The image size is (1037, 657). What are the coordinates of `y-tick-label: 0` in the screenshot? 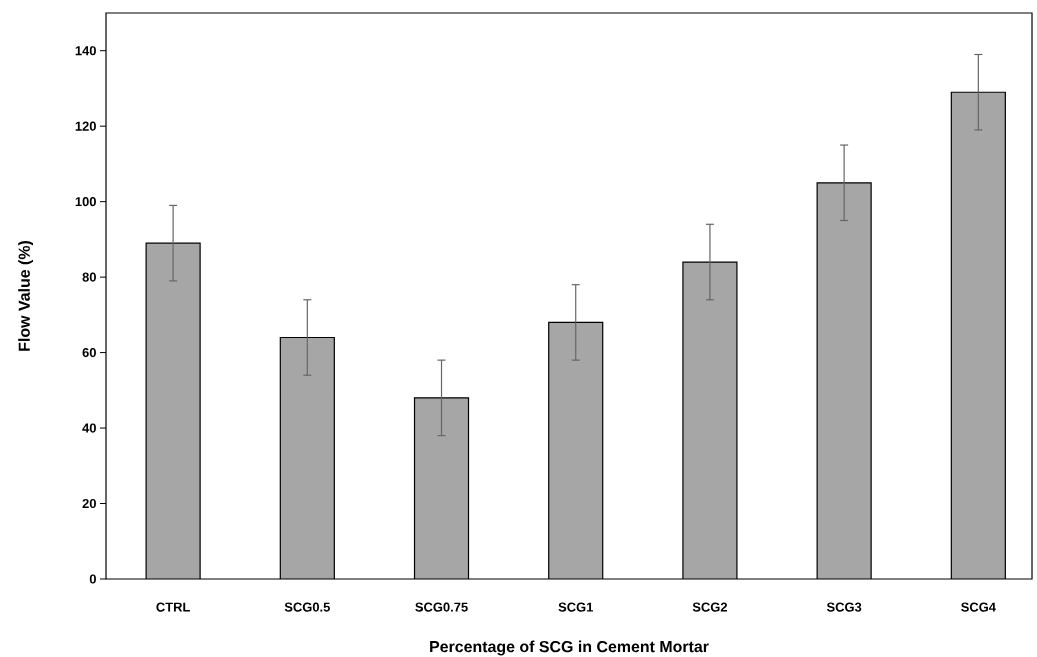 It's located at (92, 579).